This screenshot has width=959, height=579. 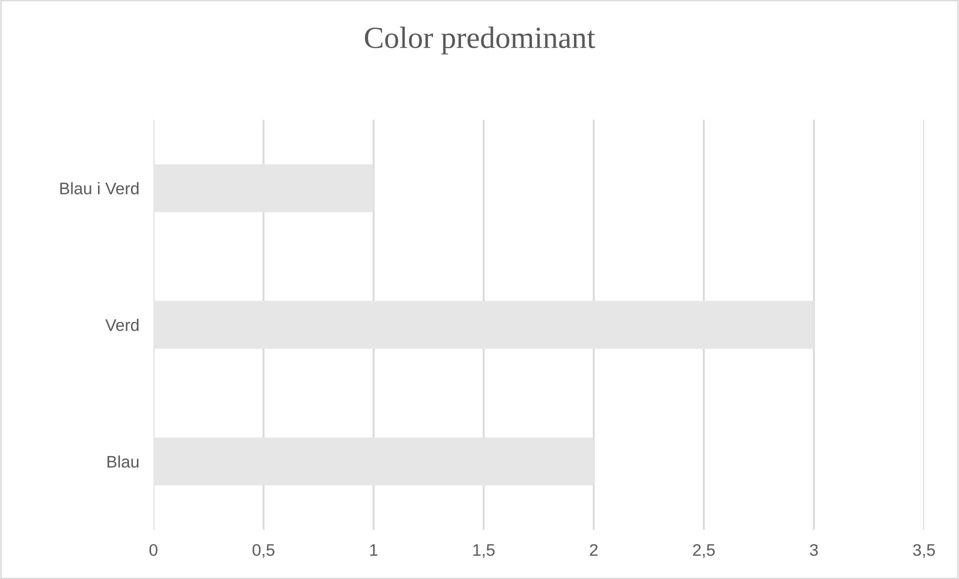 I want to click on y-tick-label: Blau i Verd, so click(x=99, y=188).